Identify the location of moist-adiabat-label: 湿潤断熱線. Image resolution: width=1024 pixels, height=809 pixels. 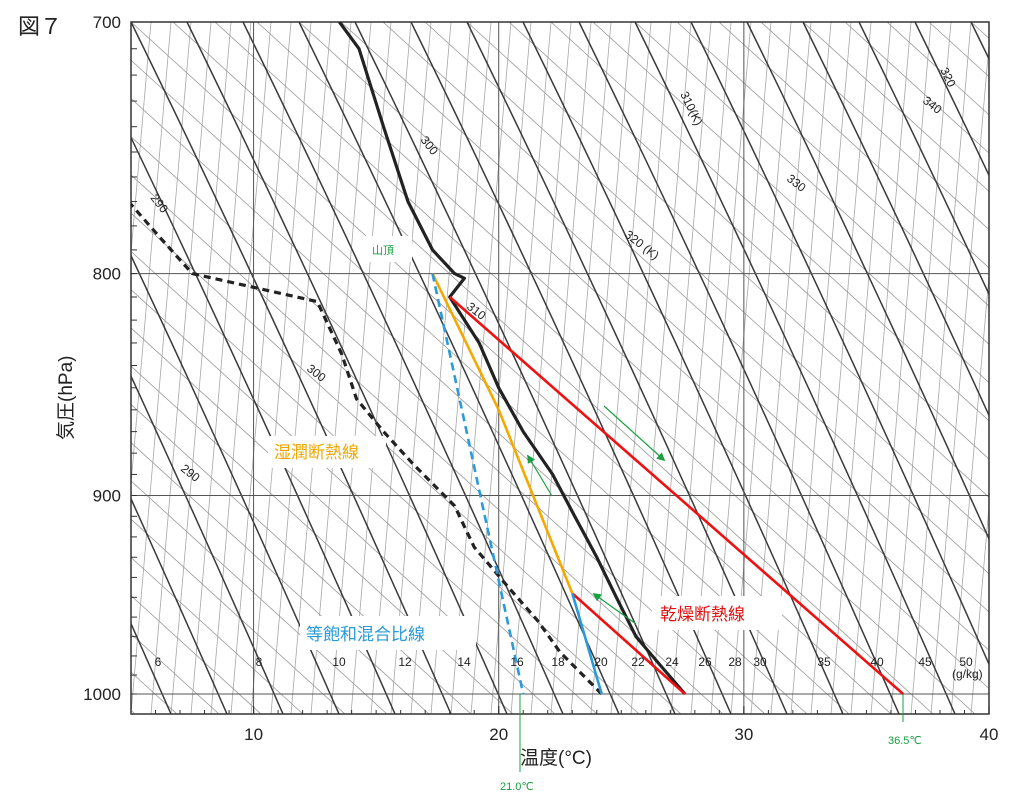
(316, 452).